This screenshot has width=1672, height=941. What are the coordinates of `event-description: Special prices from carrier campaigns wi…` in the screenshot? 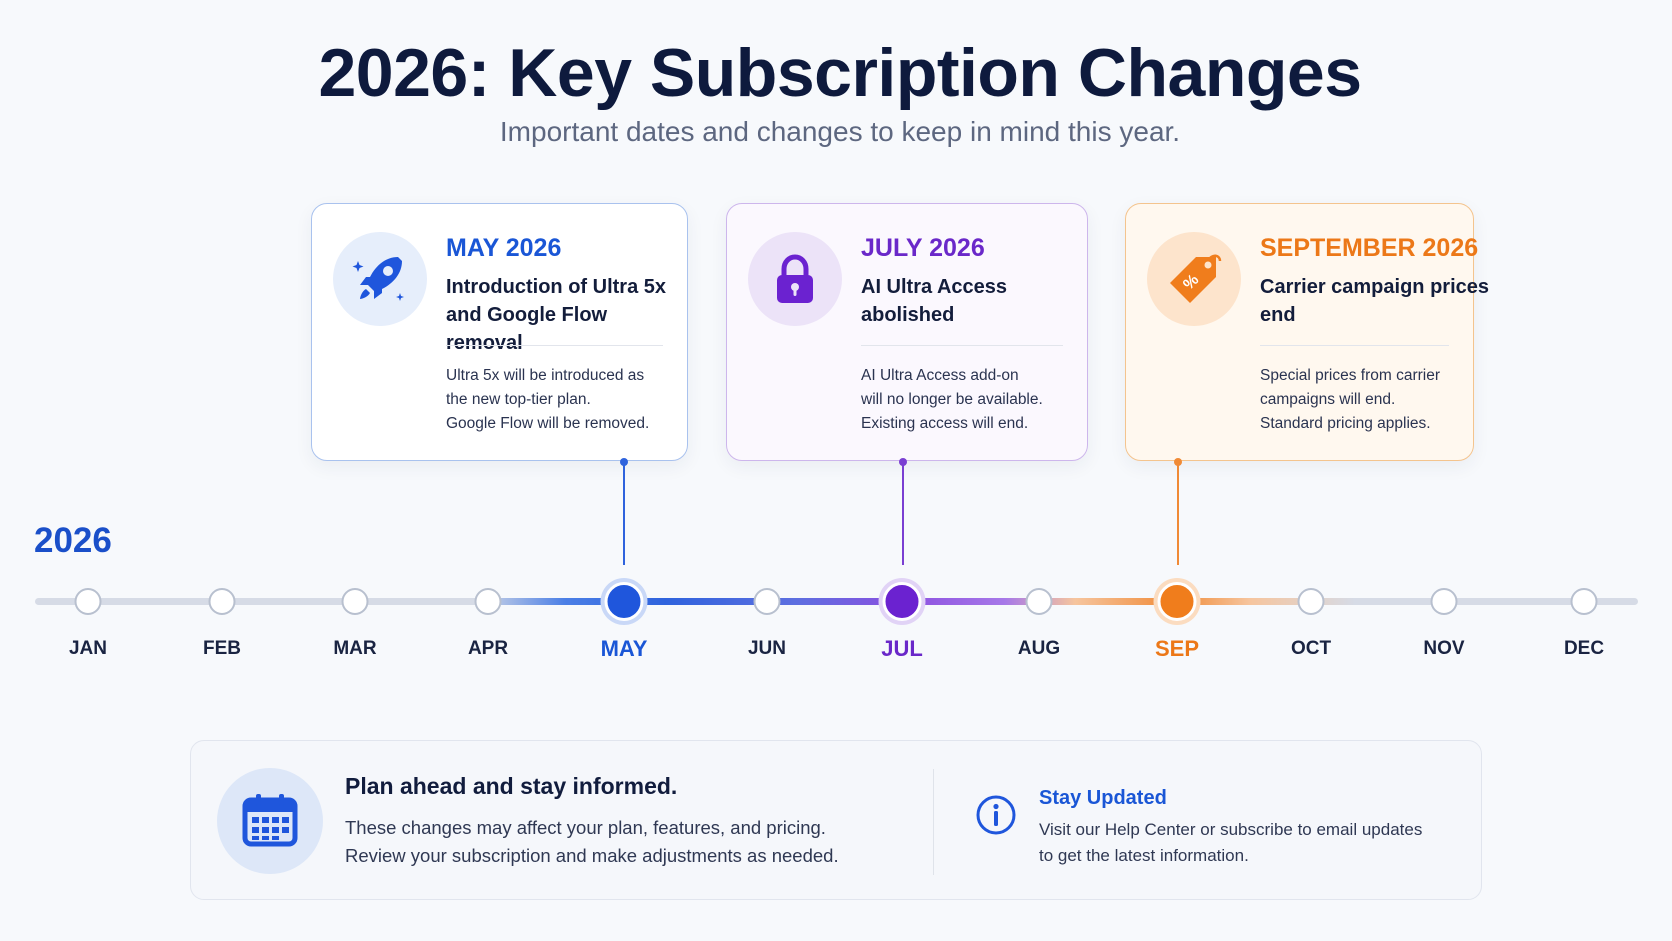 It's located at (1350, 399).